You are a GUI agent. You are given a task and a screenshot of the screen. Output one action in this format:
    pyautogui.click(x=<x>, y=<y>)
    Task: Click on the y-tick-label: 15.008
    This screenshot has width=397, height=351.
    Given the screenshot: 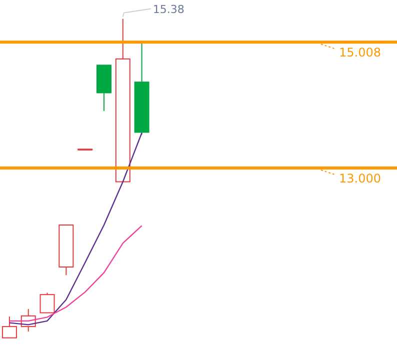 What is the action you would take?
    pyautogui.click(x=360, y=52)
    